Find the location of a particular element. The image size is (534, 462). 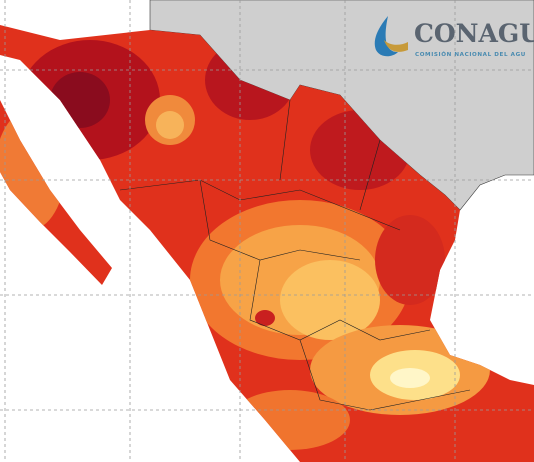

logo: CONAGU COMISIÓN NACIONAL DEL AGU is located at coordinates (454, 37).